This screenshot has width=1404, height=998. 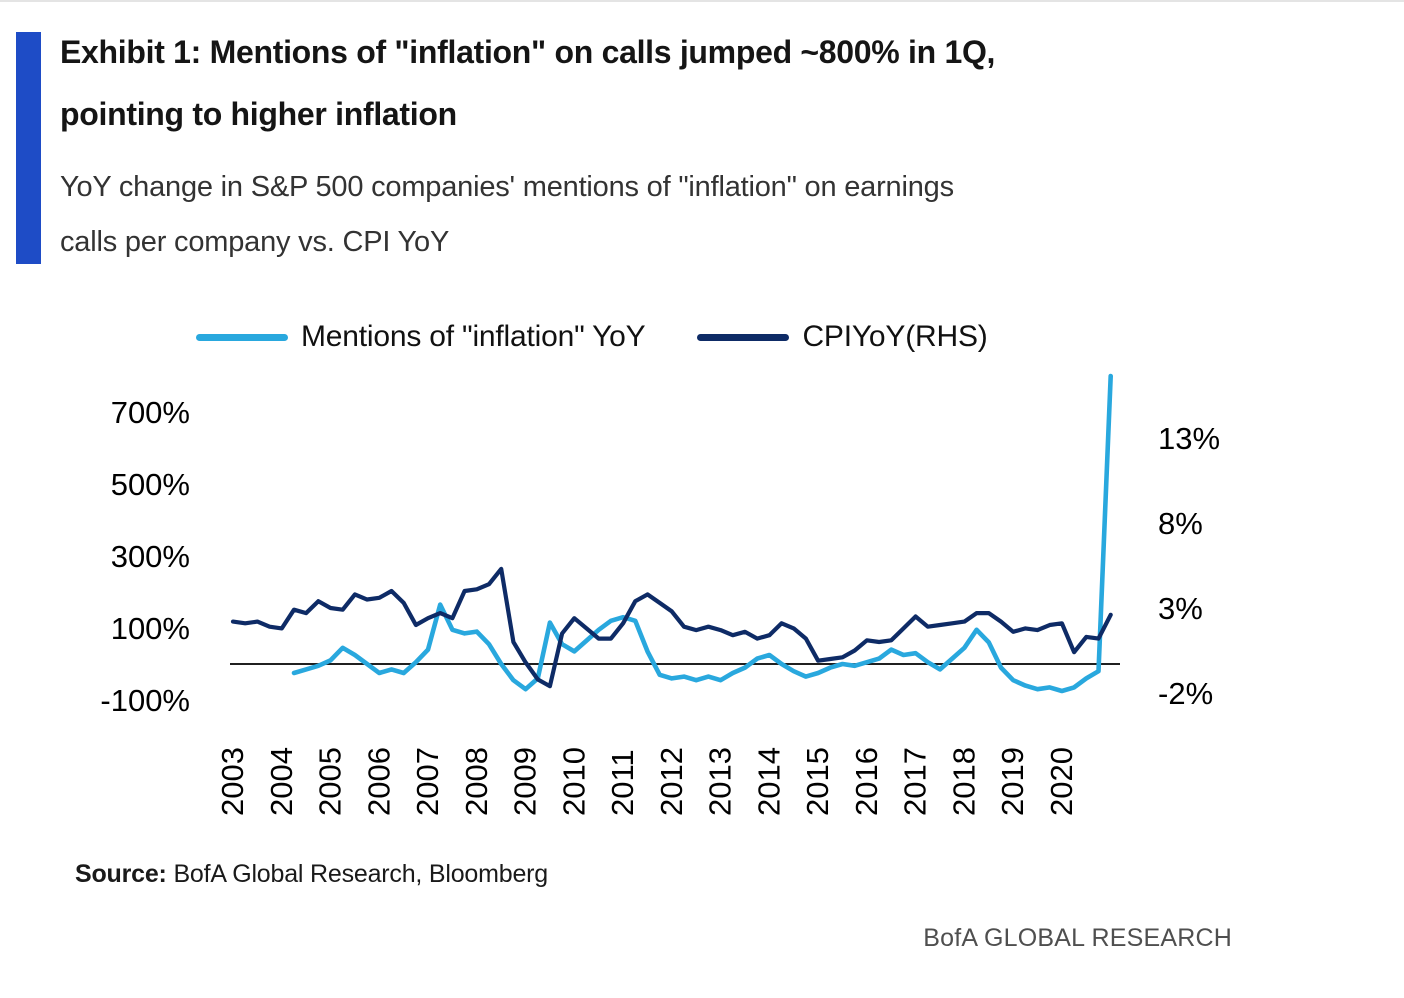 I want to click on x-axis-tick: 2020, so click(x=1061, y=781).